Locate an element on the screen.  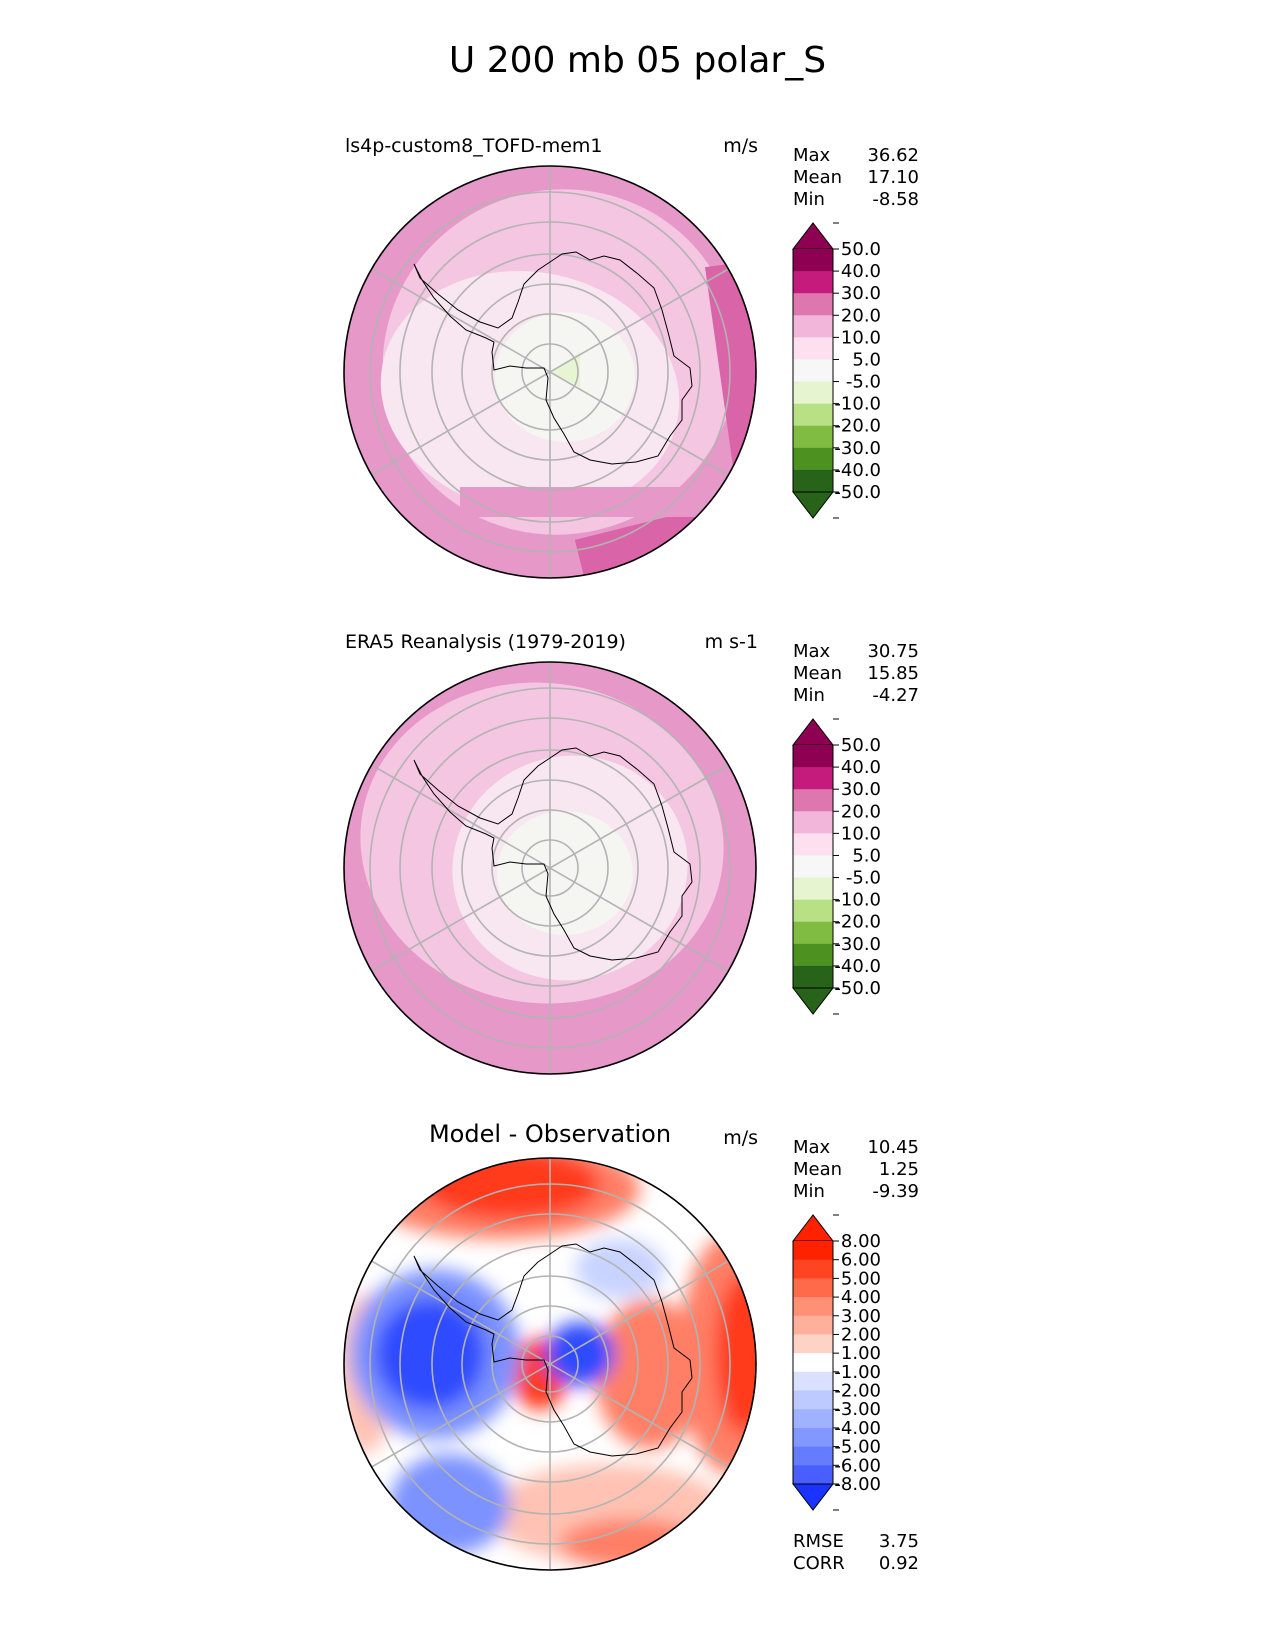
panel-3-stat-rmse-label: RMSE is located at coordinates (818, 1541).